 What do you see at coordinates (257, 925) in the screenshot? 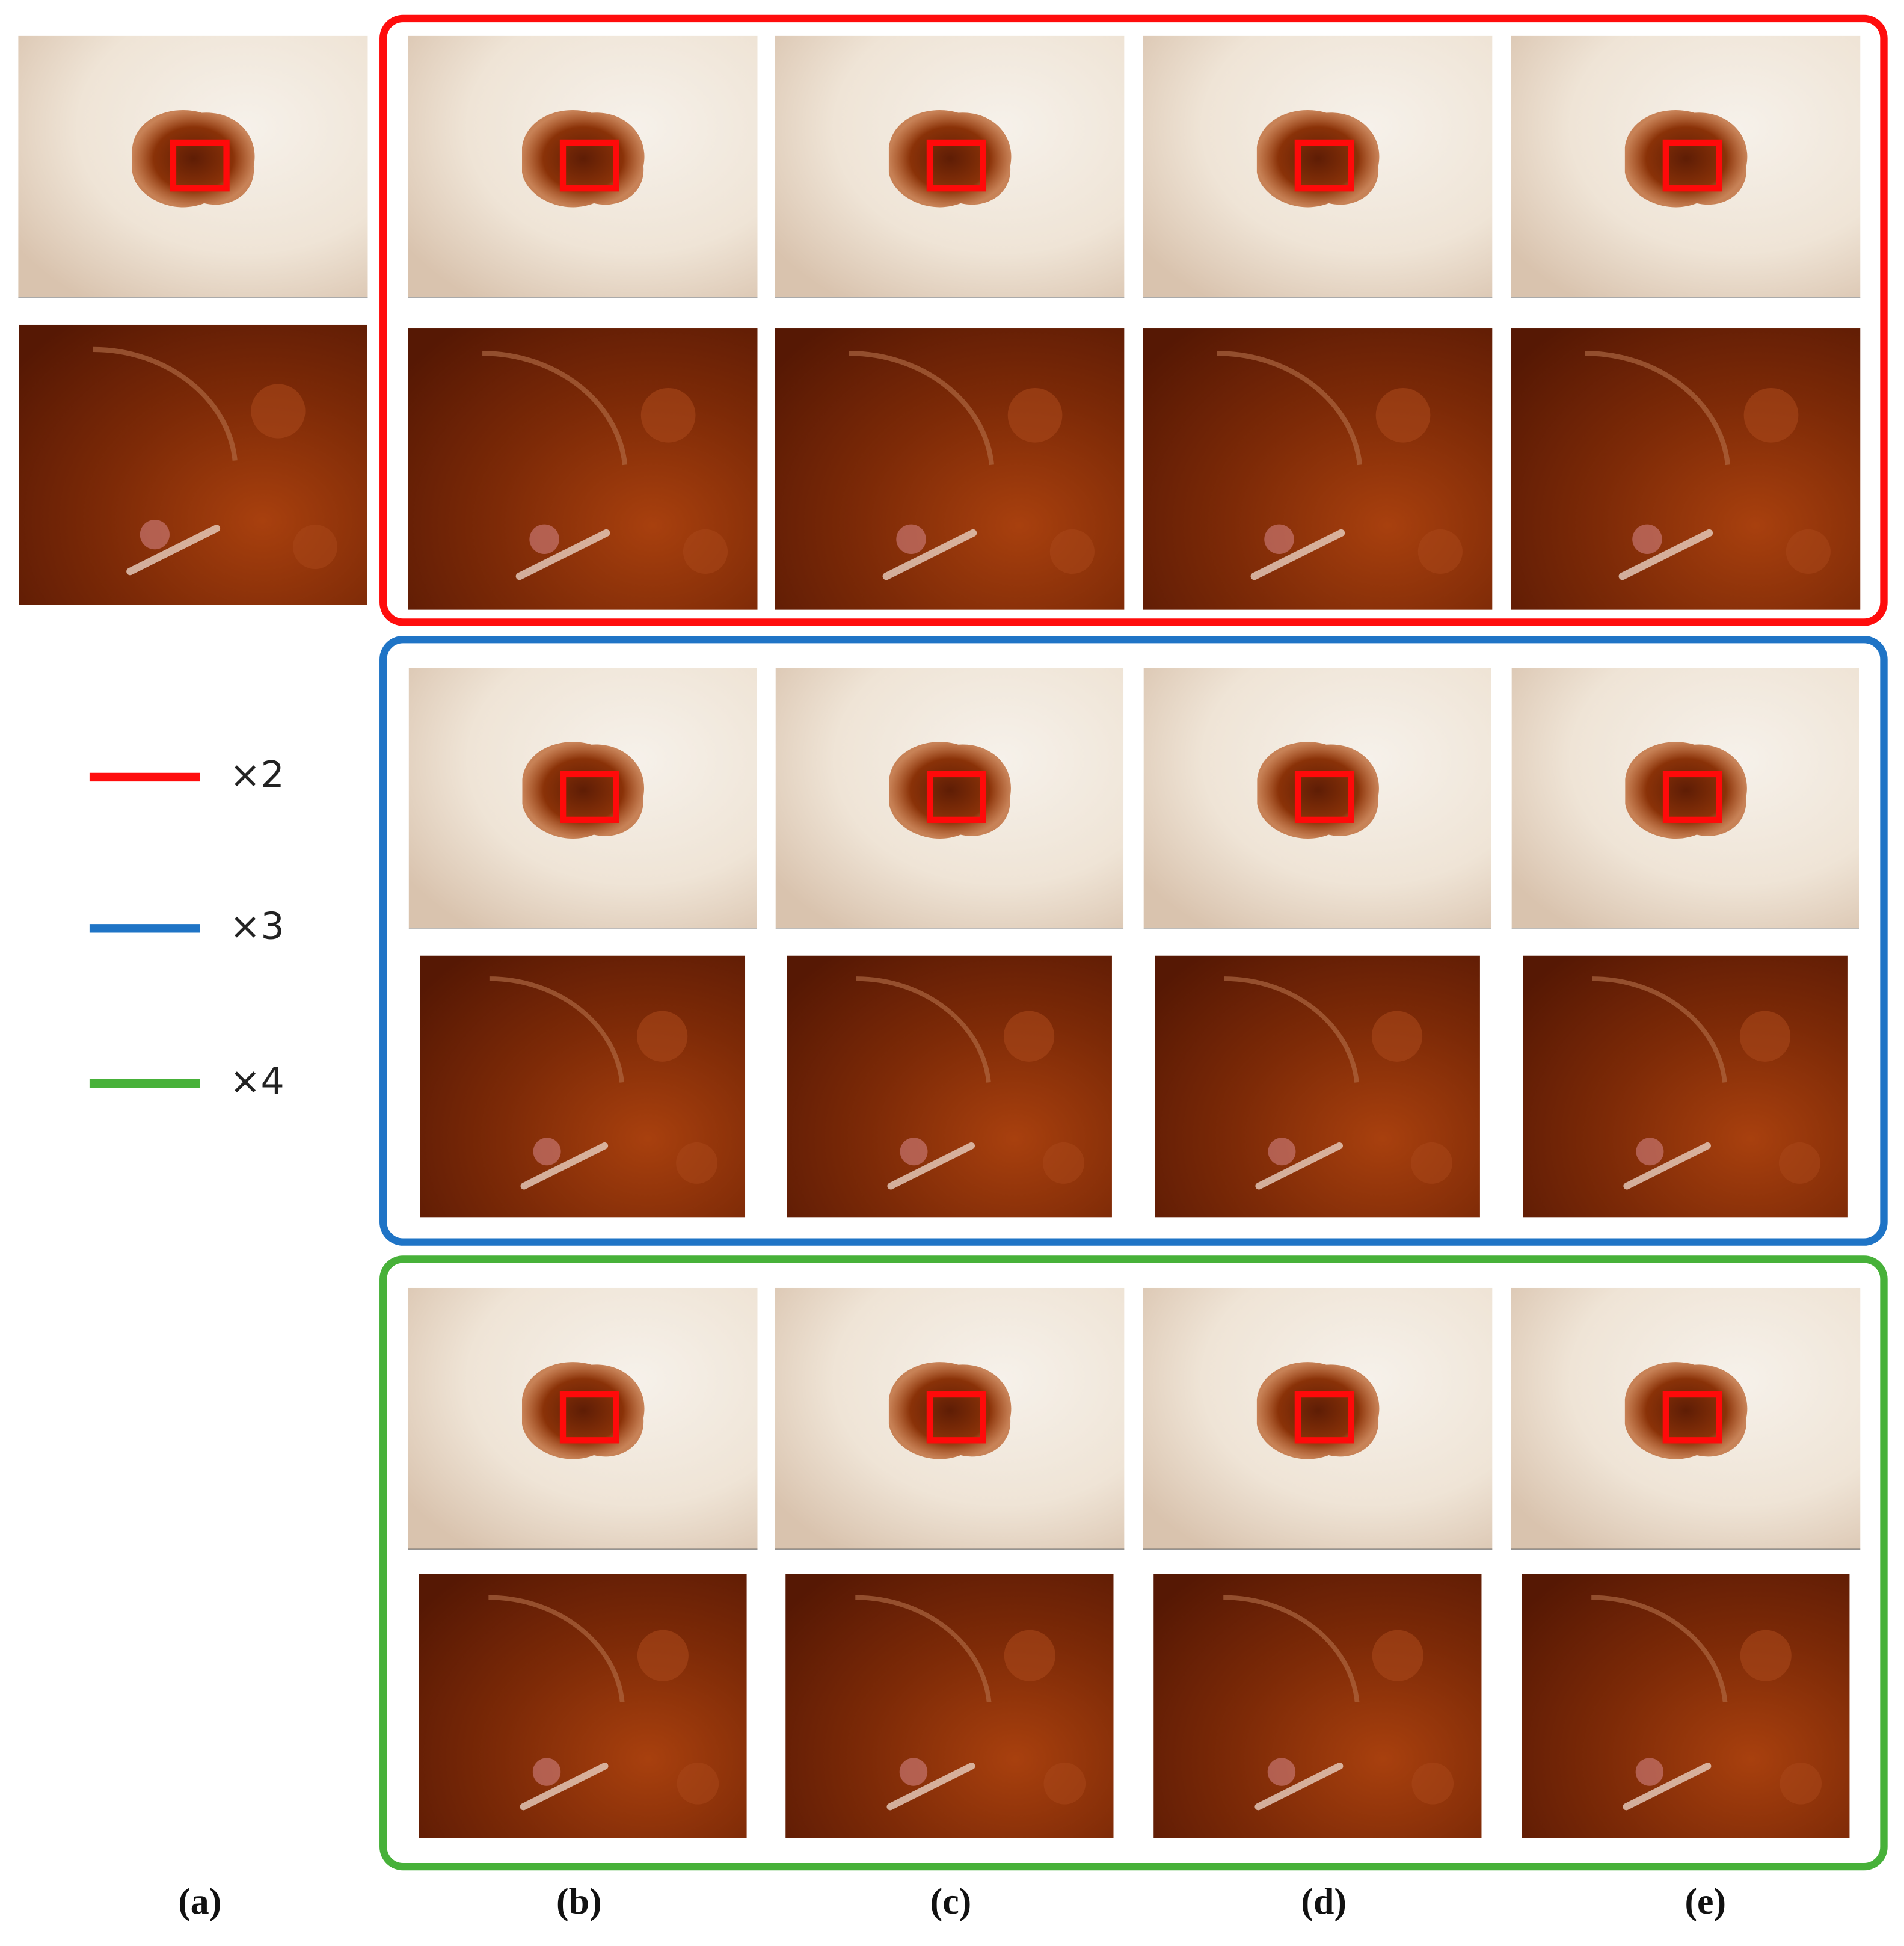
I see `legend-label: ×3` at bounding box center [257, 925].